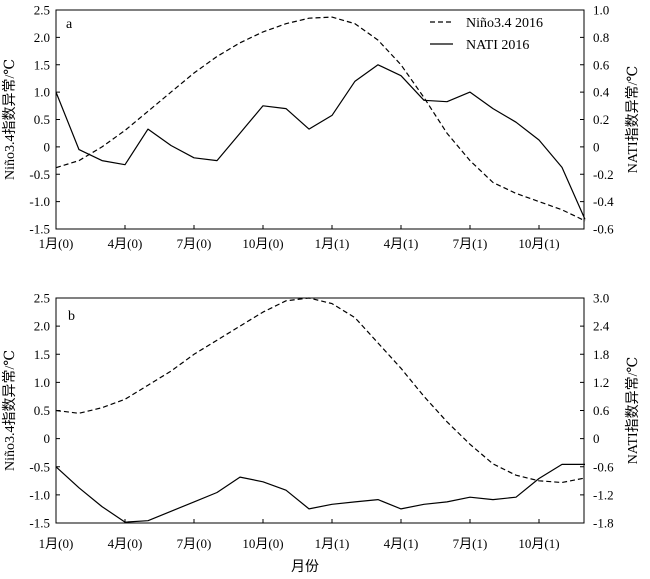  I want to click on panel-b-left-axis-title: Niño3.4指数异常/℃, so click(10, 410).